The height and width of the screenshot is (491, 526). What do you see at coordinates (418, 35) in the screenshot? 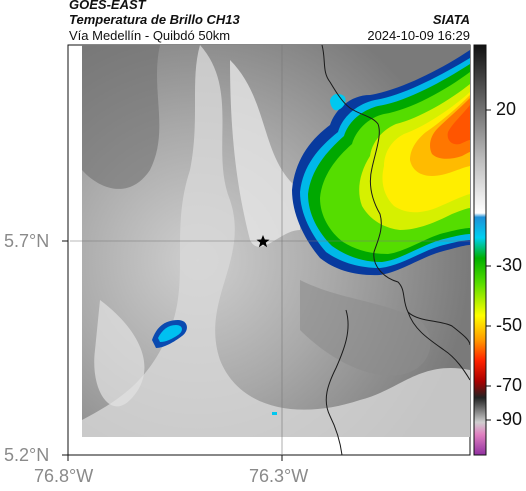
I see `timestamp-label: 2024-10-09 16:29` at bounding box center [418, 35].